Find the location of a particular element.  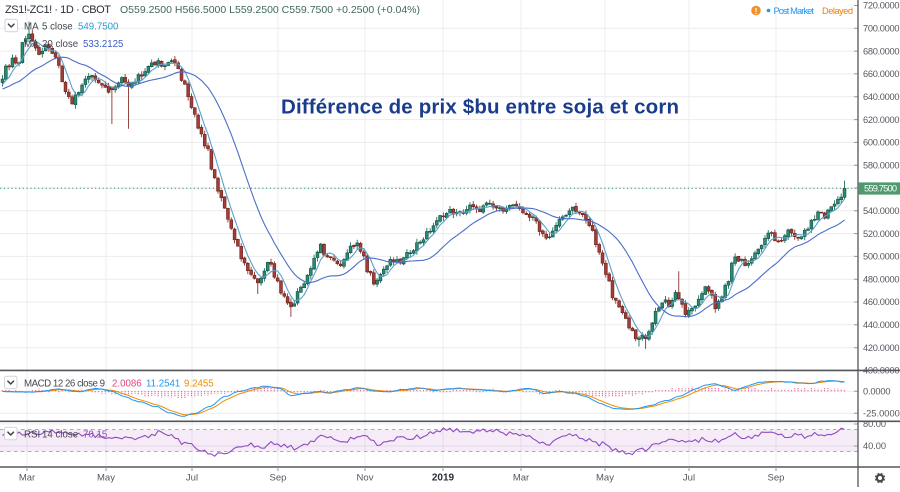

svg-text: 700.0000 is located at coordinates (881, 29).